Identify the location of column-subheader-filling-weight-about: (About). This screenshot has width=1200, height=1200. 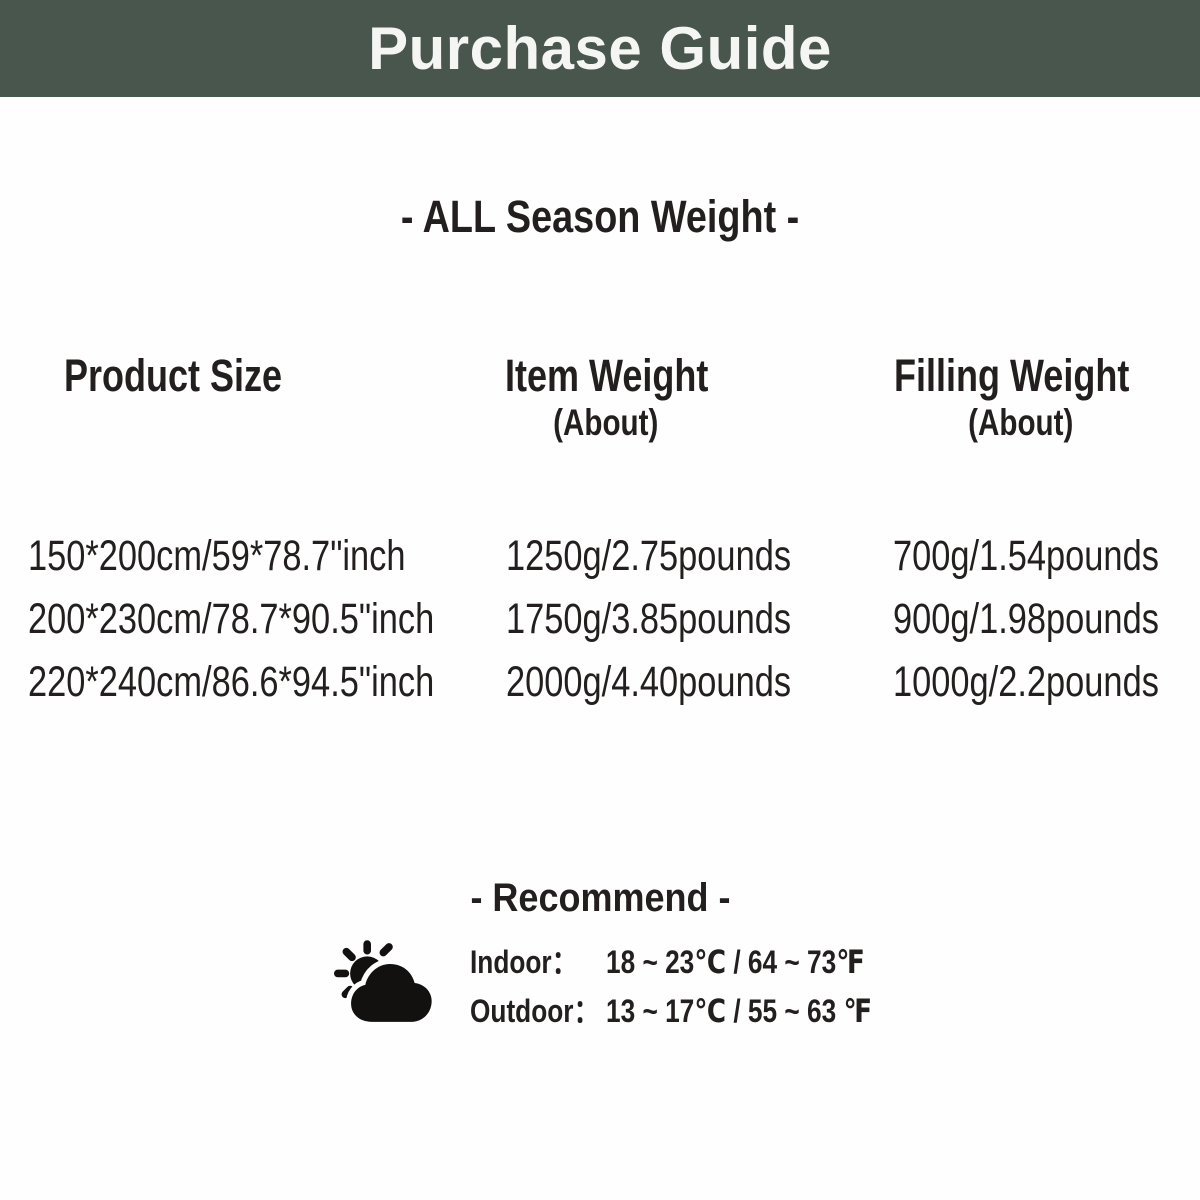
(1021, 422).